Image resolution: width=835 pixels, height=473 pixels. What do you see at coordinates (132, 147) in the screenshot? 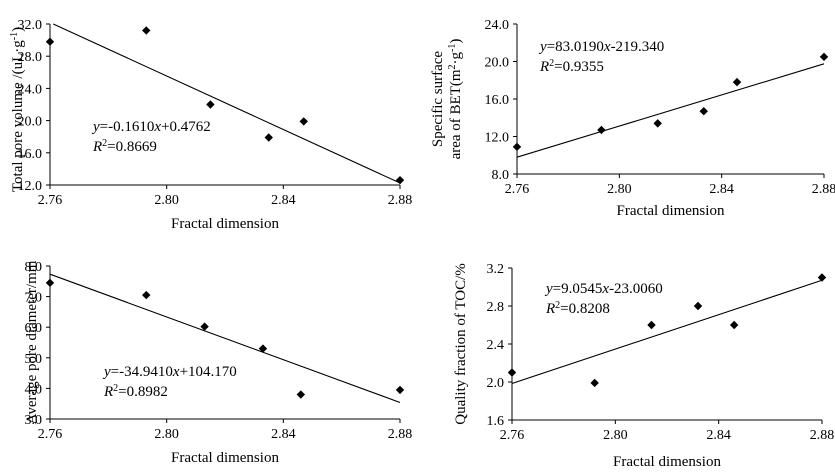
I see `r-squared-value: =0.8669` at bounding box center [132, 147].